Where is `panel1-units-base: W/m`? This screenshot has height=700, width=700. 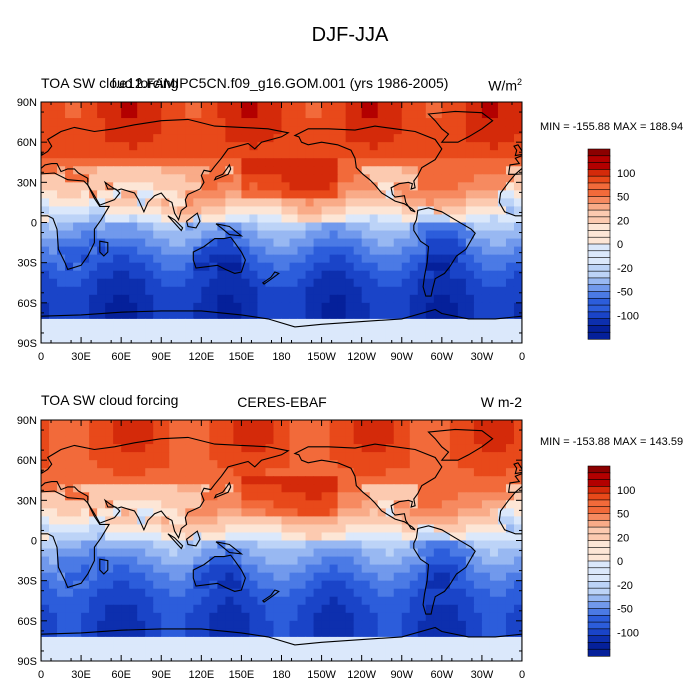 panel1-units-base: W/m is located at coordinates (502, 85).